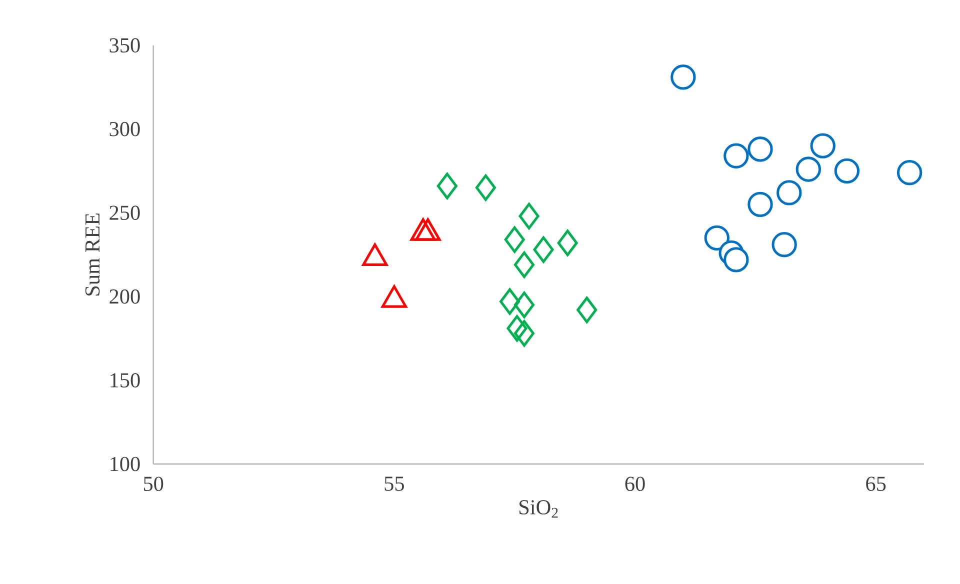 This screenshot has width=960, height=584. I want to click on y-tick-label: 200, so click(125, 296).